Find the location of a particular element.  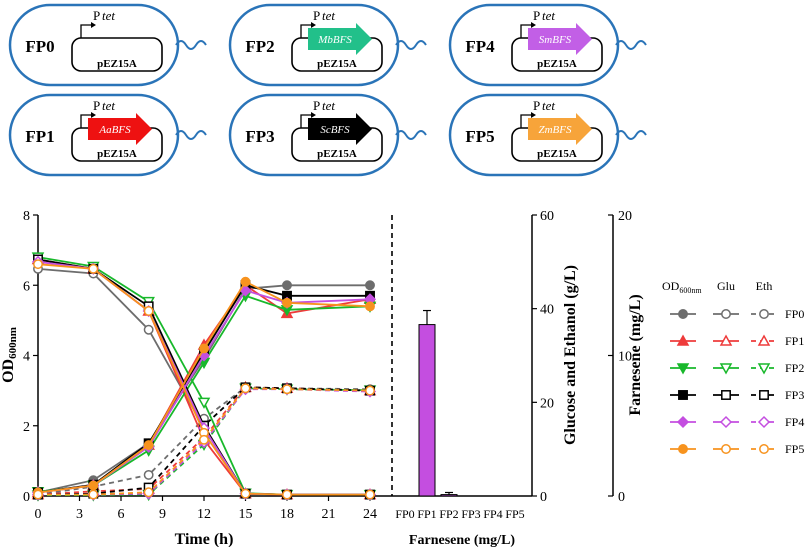

plasmid-backbone is located at coordinates (117, 54).